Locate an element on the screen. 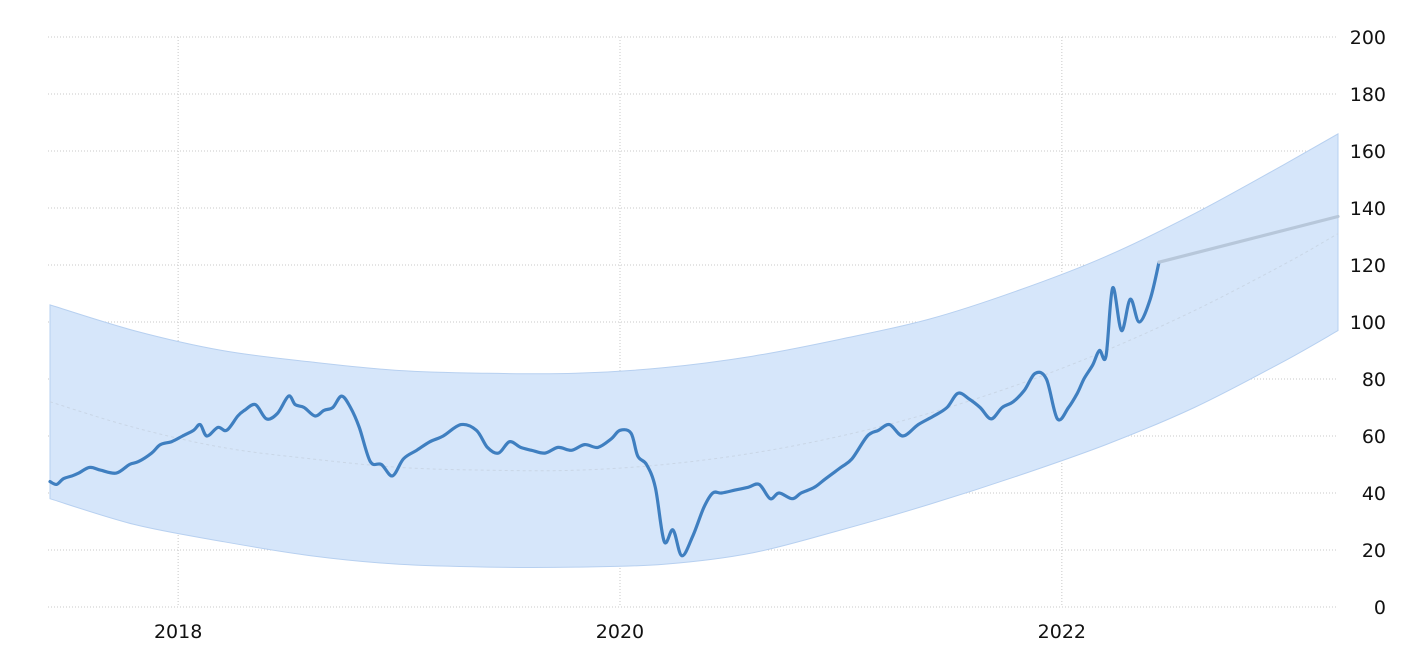 Image resolution: width=1411 pixels, height=661 pixels. y-axis-ticks: 0 20 40 60 80 100 120 140 160 180 200 is located at coordinates (1368, 323).